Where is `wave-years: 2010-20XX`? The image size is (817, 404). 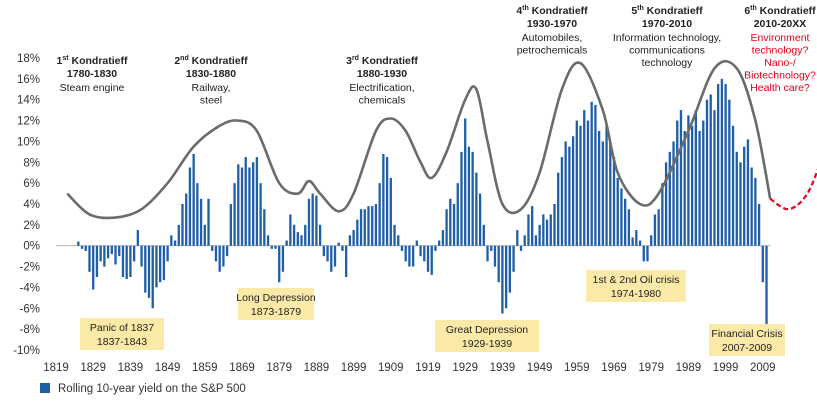
wave-years: 2010-20XX is located at coordinates (780, 24).